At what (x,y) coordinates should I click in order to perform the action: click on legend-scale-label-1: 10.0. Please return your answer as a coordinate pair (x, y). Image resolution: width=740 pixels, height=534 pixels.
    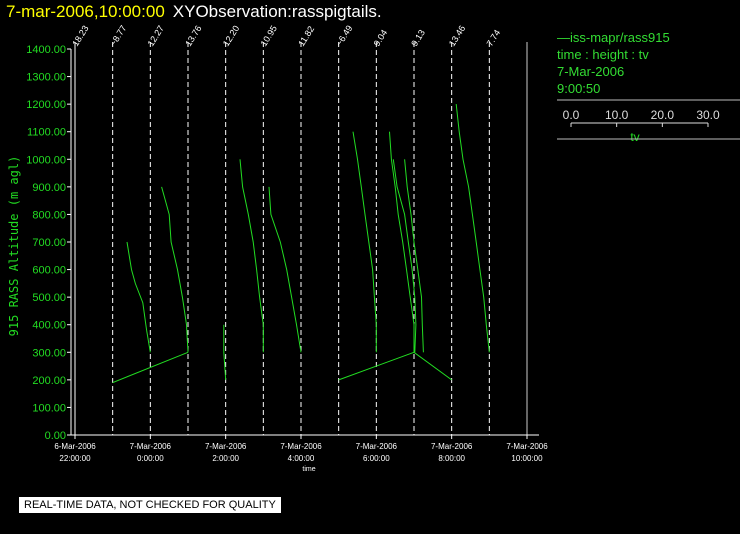
    Looking at the image, I should click on (617, 115).